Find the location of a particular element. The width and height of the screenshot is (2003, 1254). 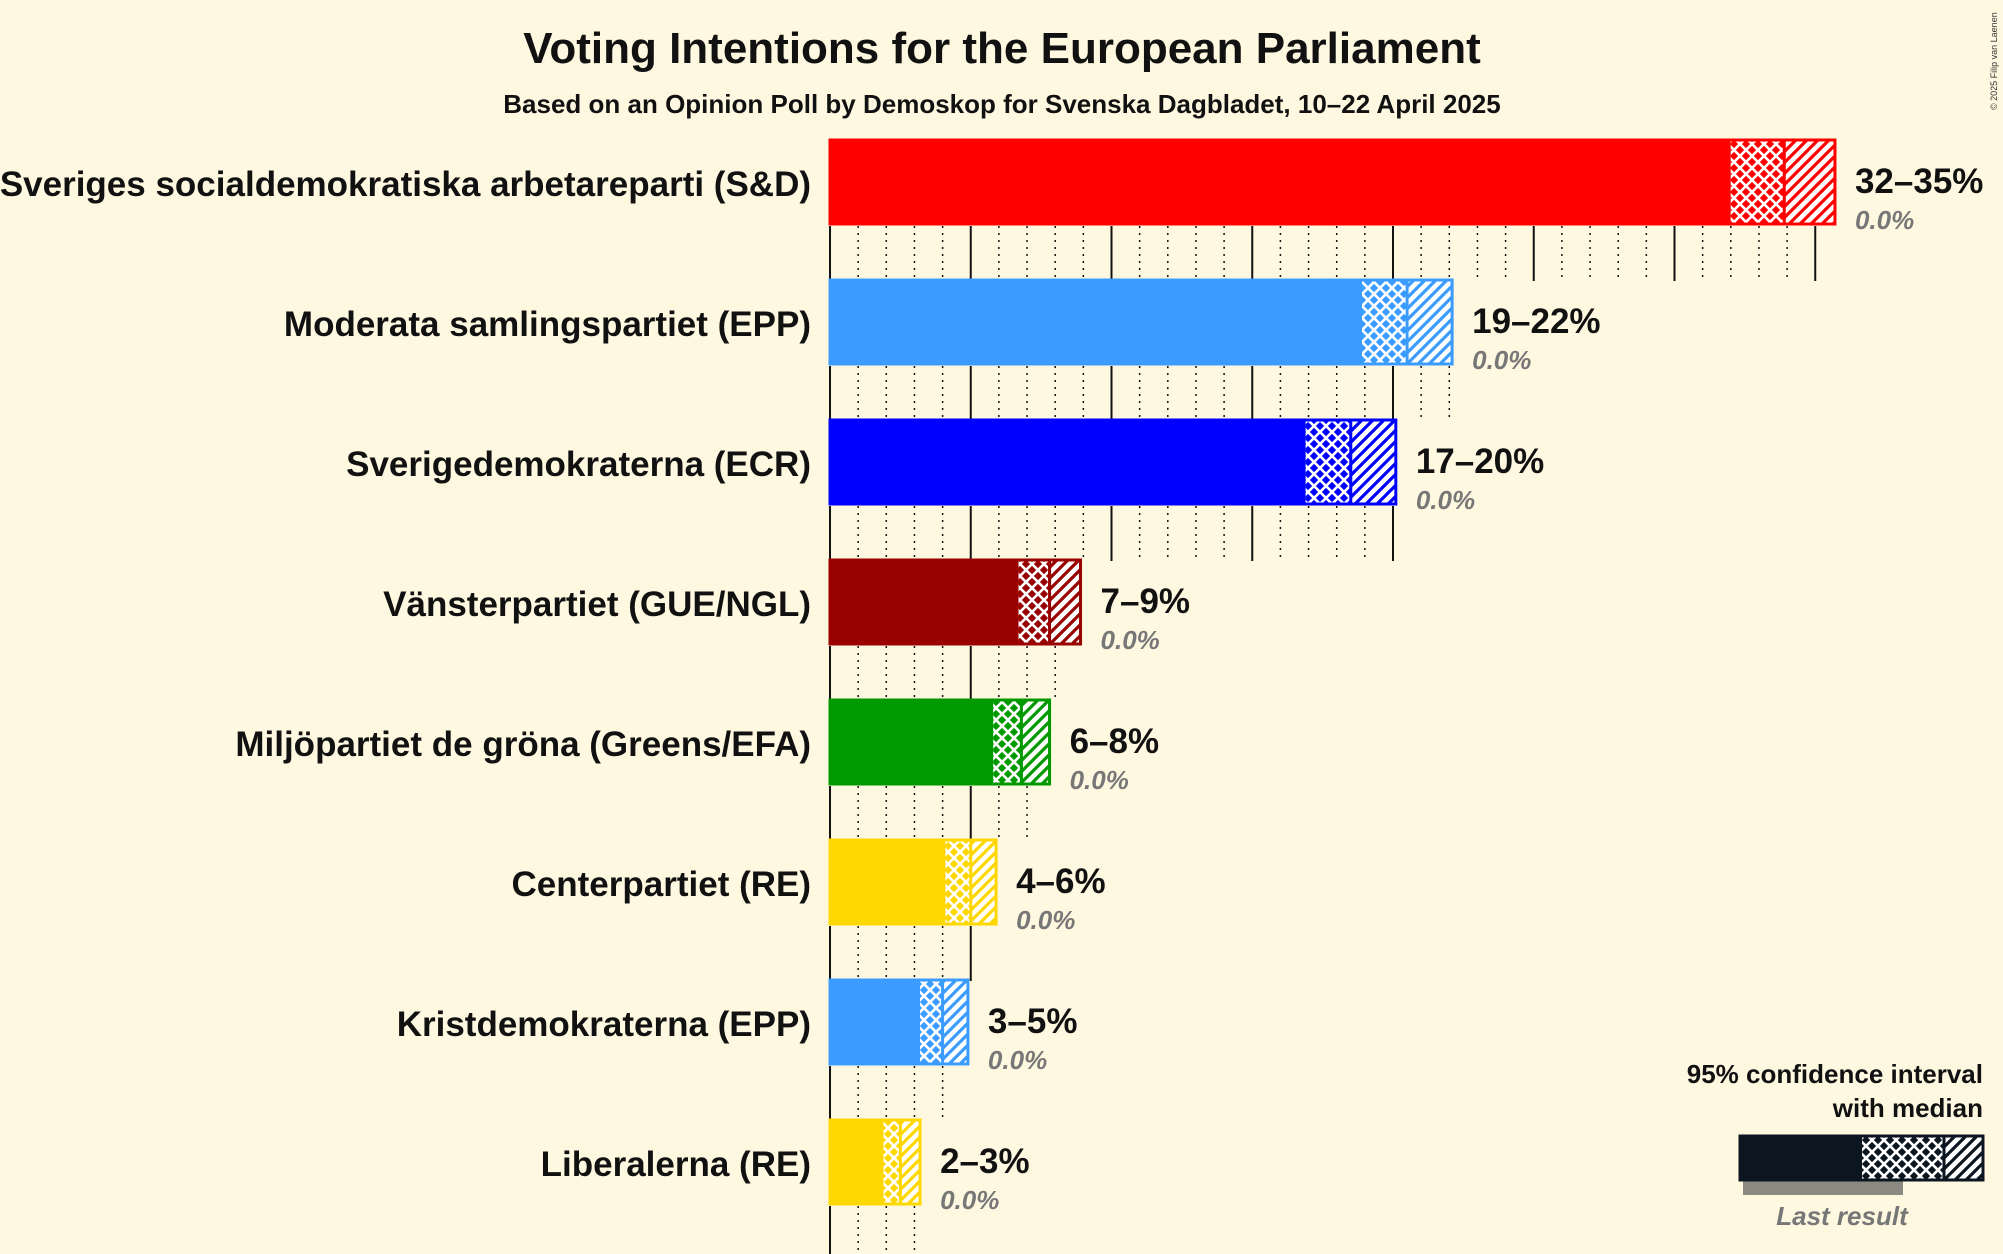

party-label: Kristdemokraterna (EPP) is located at coordinates (604, 1024).